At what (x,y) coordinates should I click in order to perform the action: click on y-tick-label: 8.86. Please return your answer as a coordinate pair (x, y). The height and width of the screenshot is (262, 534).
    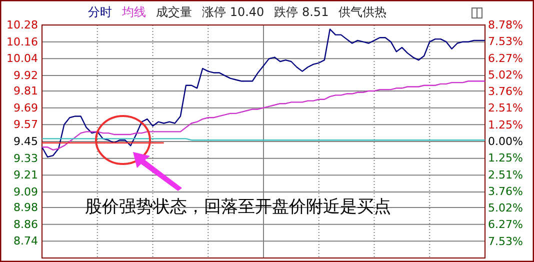
    Looking at the image, I should click on (26, 224).